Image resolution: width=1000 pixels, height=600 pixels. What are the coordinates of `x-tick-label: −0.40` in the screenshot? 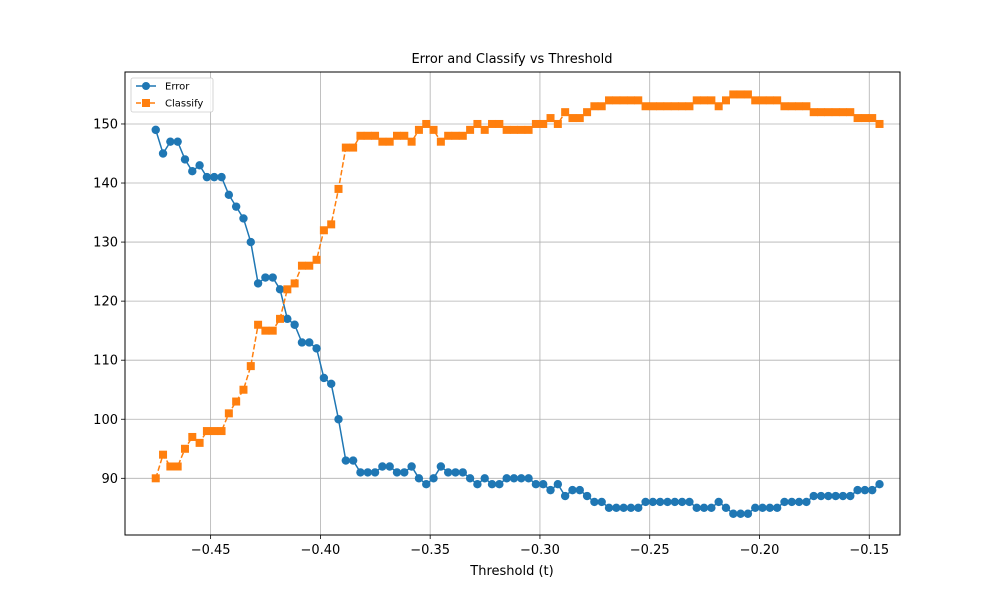 It's located at (320, 550).